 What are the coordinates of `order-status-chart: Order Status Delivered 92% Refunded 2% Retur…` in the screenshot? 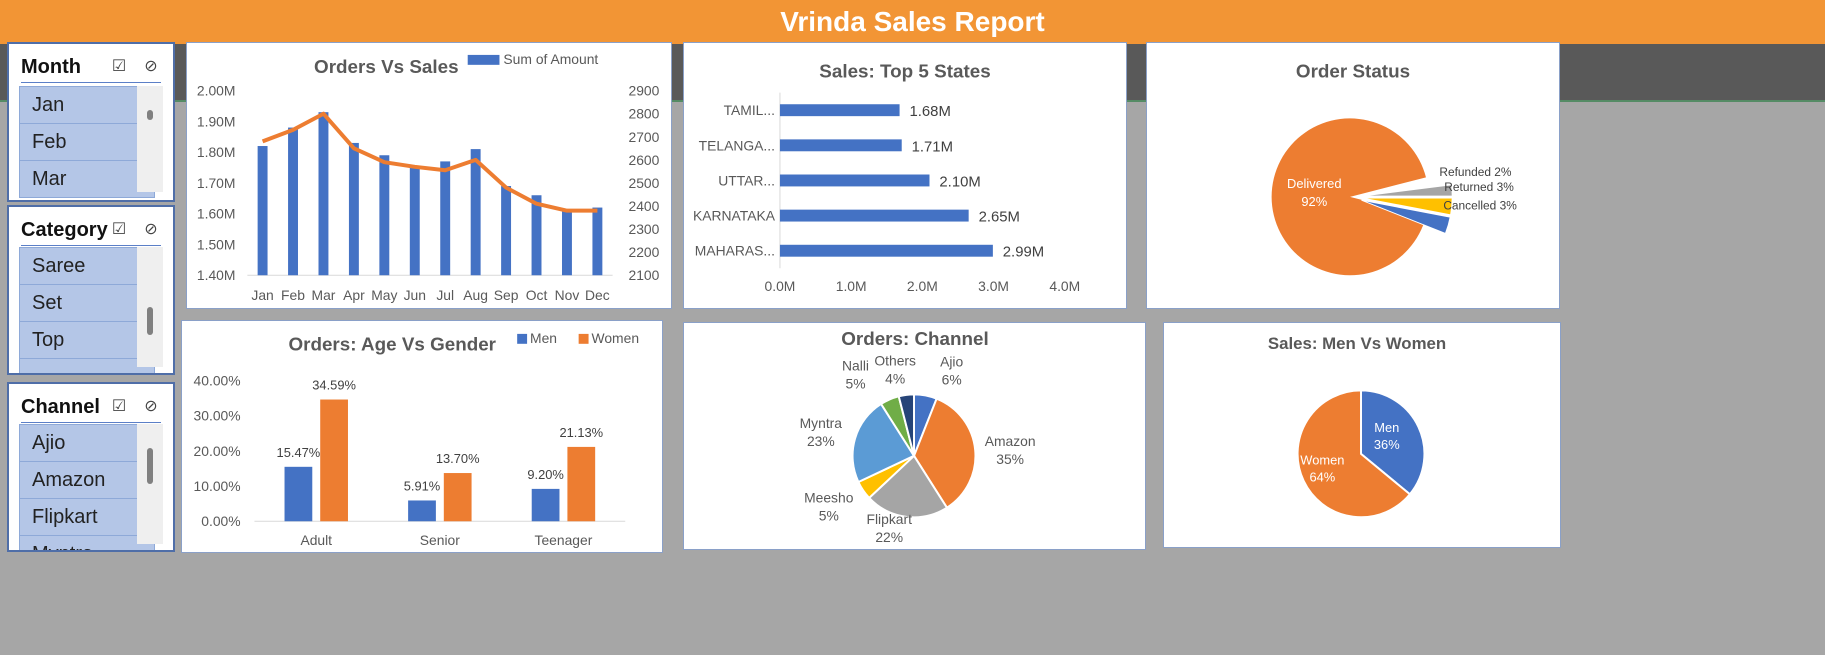 It's located at (1353, 175).